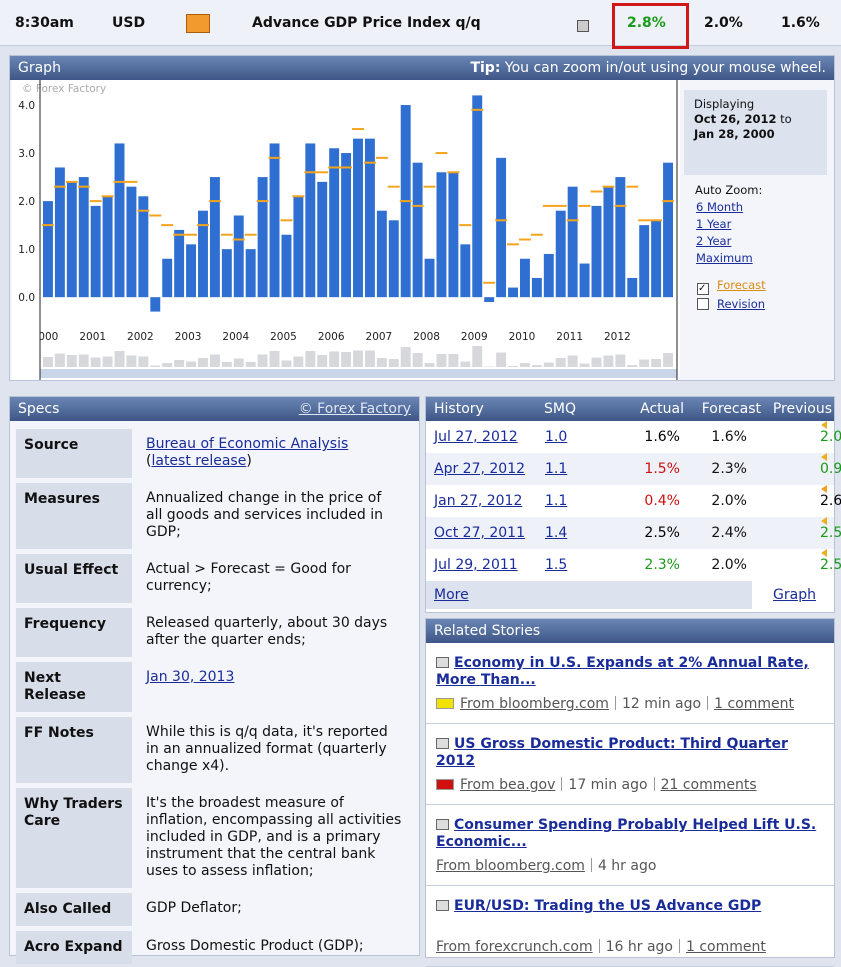 Image resolution: width=841 pixels, height=967 pixels. Describe the element at coordinates (830, 501) in the screenshot. I see `previous-value: 2.6%` at that location.